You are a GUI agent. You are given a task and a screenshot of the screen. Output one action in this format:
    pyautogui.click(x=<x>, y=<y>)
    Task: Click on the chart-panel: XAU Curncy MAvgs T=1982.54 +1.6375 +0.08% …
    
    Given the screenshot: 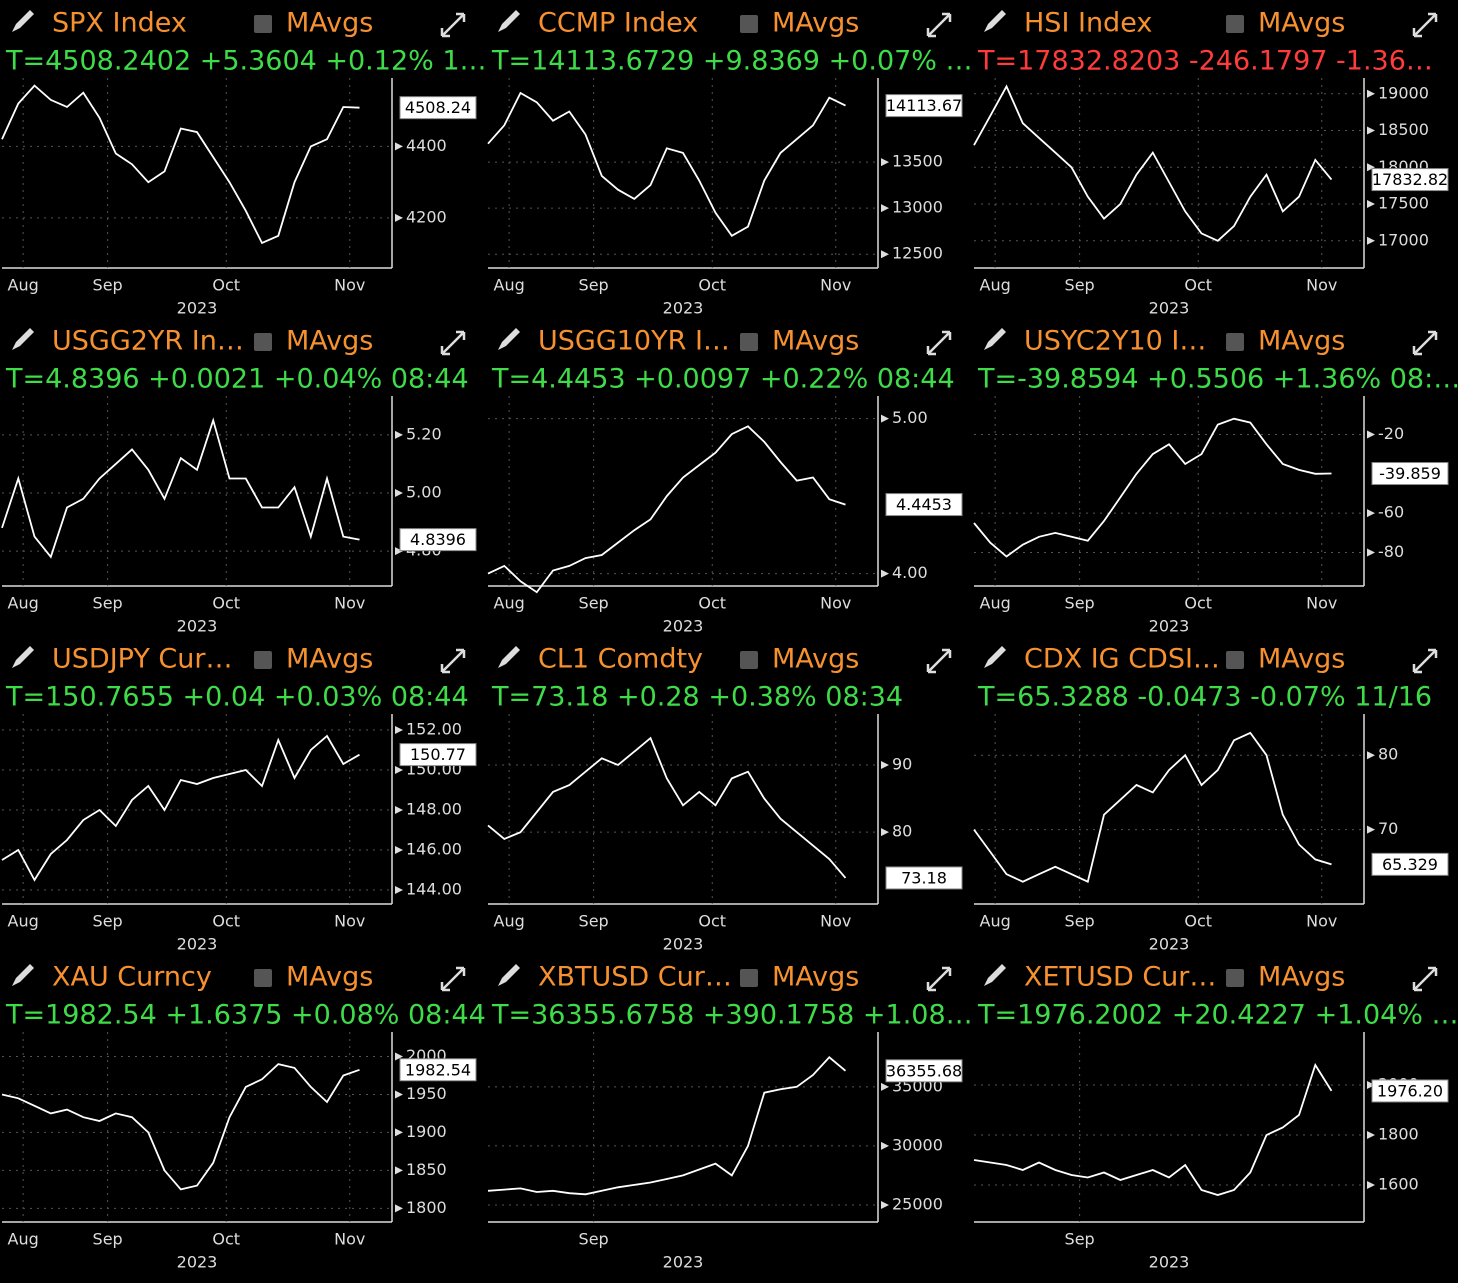 What is the action you would take?
    pyautogui.click(x=243, y=1117)
    